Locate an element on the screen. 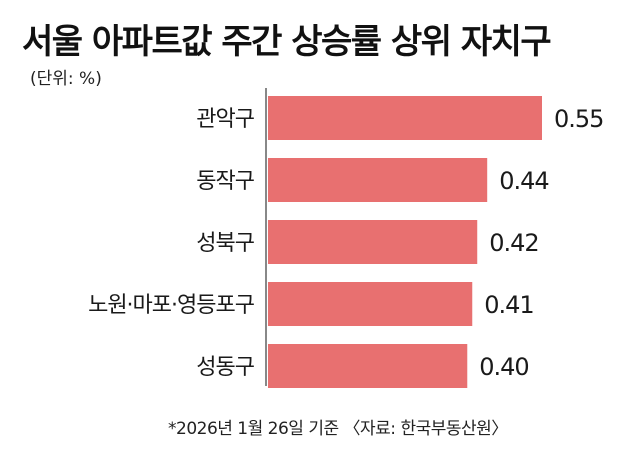 The width and height of the screenshot is (640, 453). category-label-0: 관악구 is located at coordinates (225, 119).